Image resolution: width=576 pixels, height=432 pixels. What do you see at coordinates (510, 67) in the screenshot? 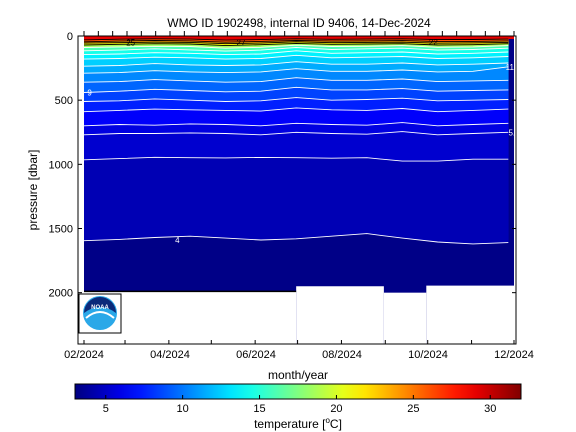
I see `isotherm-label: 11` at bounding box center [510, 67].